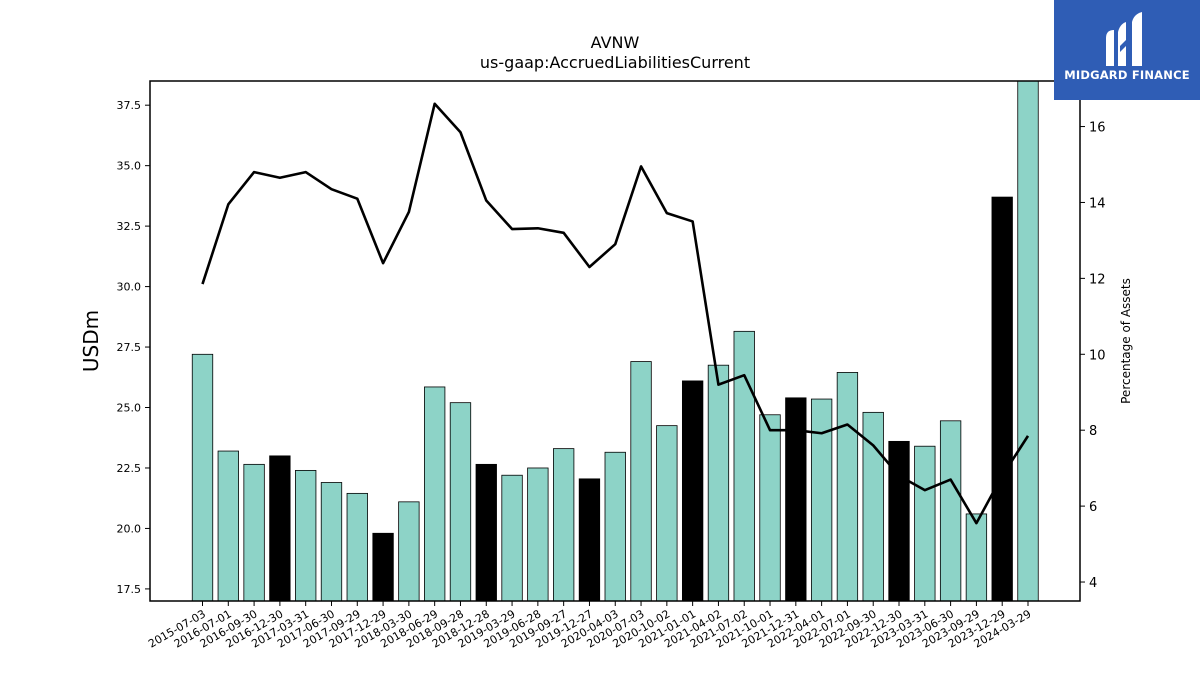 Image resolution: width=1200 pixels, height=675 pixels. Describe the element at coordinates (615, 62) in the screenshot. I see `chart-subtitle: us-gaap:AccruedLiabilitiesCurrent` at that location.